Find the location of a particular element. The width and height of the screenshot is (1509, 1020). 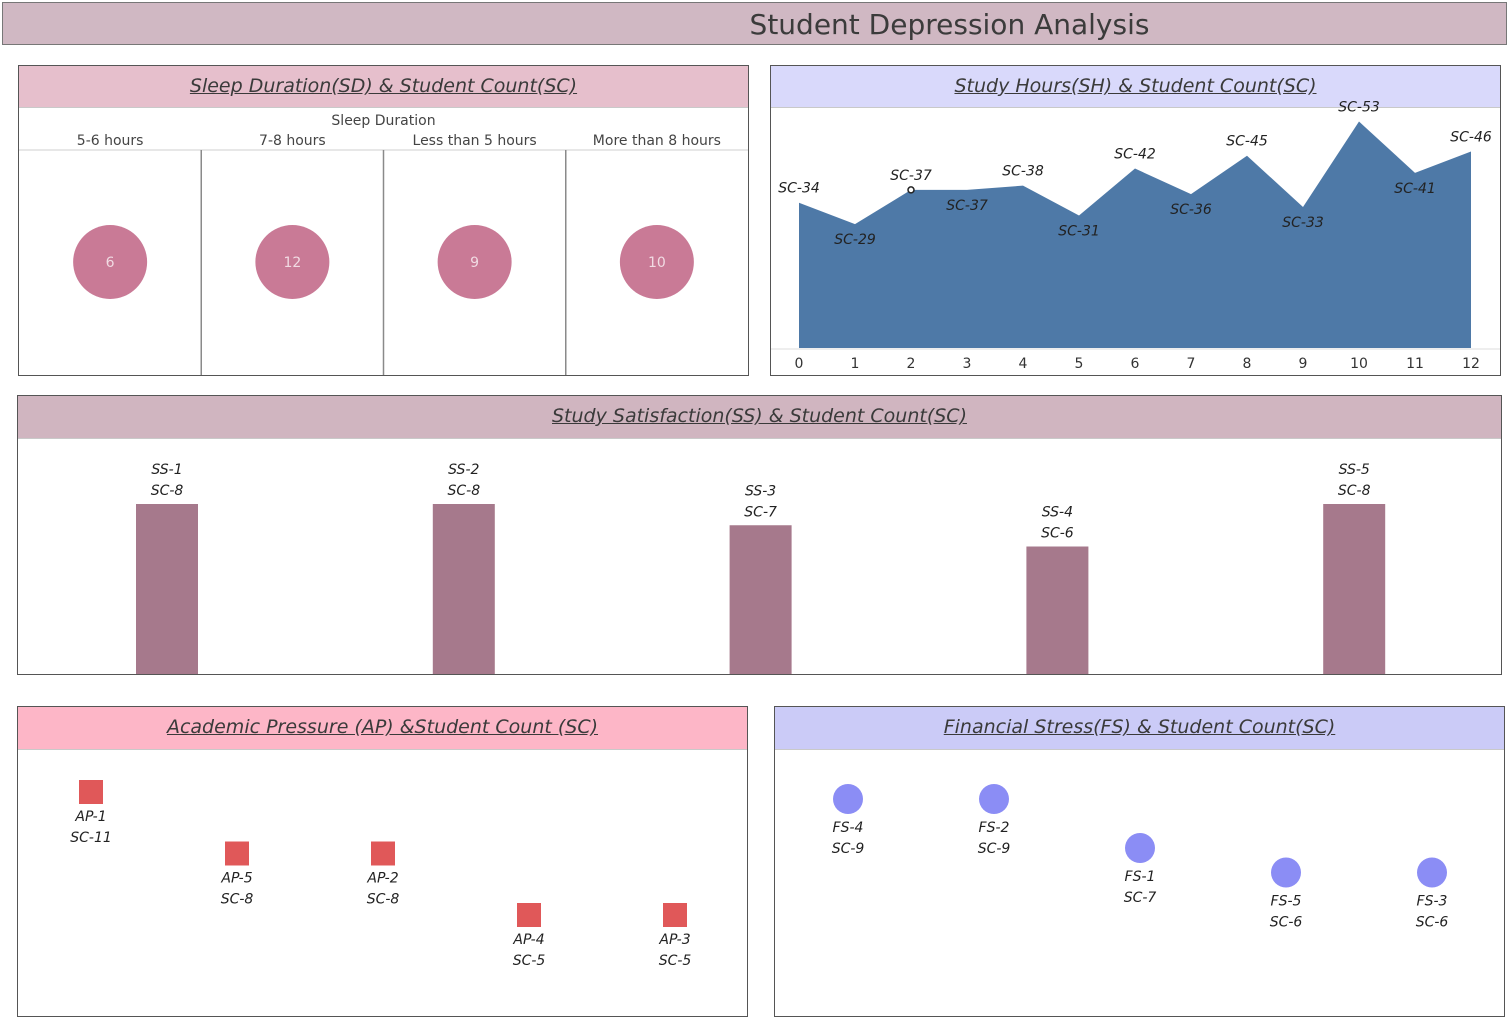

study-hours-x-tick: 6 is located at coordinates (1135, 364).